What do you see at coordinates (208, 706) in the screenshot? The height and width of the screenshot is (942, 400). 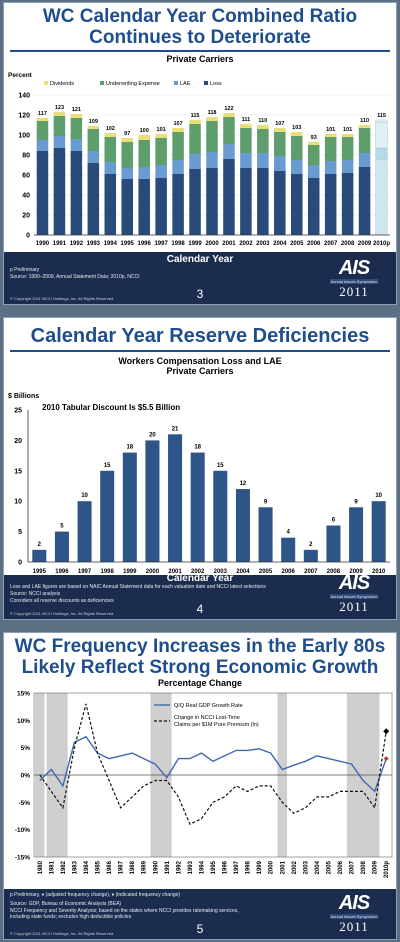 I see `legend-label: Q/Q Real GDP Growth Rate` at bounding box center [208, 706].